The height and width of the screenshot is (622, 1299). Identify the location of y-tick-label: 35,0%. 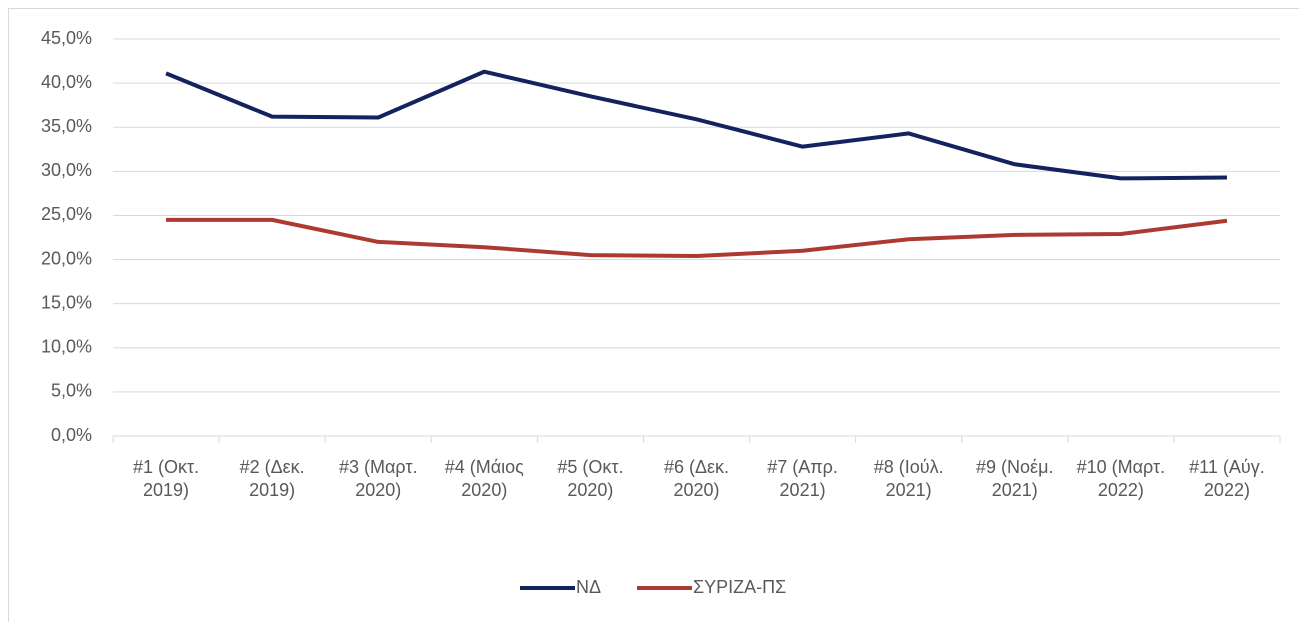
(66, 126).